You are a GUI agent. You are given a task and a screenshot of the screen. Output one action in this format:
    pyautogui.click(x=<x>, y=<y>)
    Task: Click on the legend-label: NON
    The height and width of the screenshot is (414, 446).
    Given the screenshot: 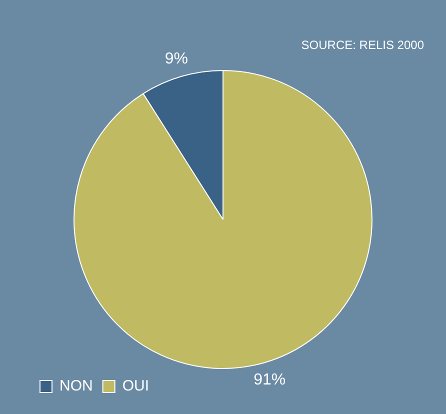 What is the action you would take?
    pyautogui.click(x=76, y=386)
    